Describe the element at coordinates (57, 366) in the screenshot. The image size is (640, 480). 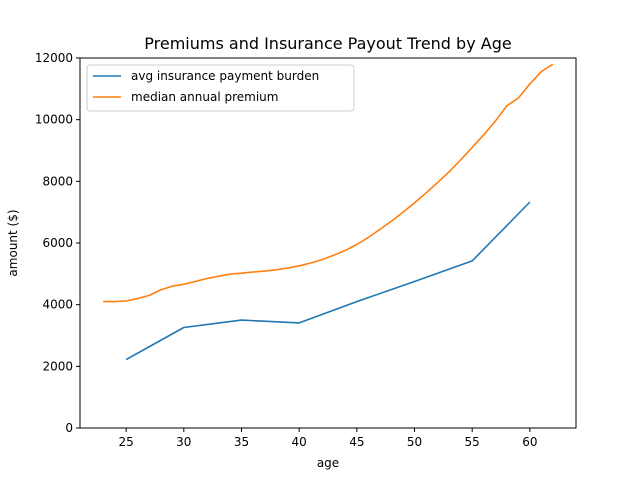
I see `y-tick-label: 2000` at that location.